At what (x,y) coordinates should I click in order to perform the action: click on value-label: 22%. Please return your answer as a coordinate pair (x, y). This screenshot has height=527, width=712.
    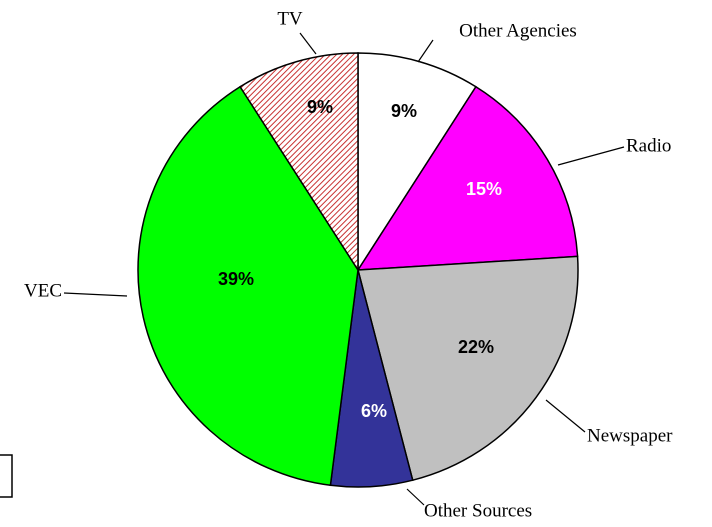
    Looking at the image, I should click on (476, 347).